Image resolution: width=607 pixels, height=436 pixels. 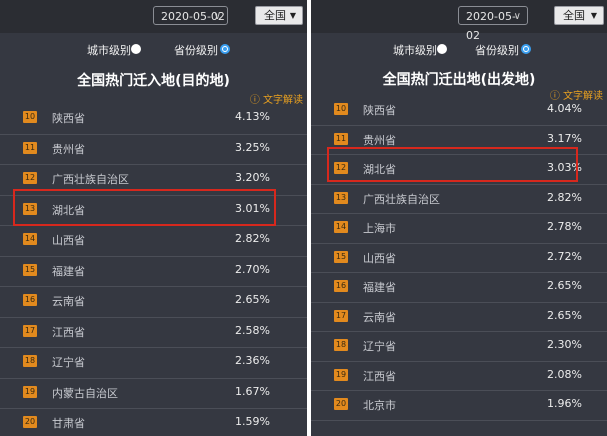 I want to click on share-value: 2.78%, so click(x=564, y=226).